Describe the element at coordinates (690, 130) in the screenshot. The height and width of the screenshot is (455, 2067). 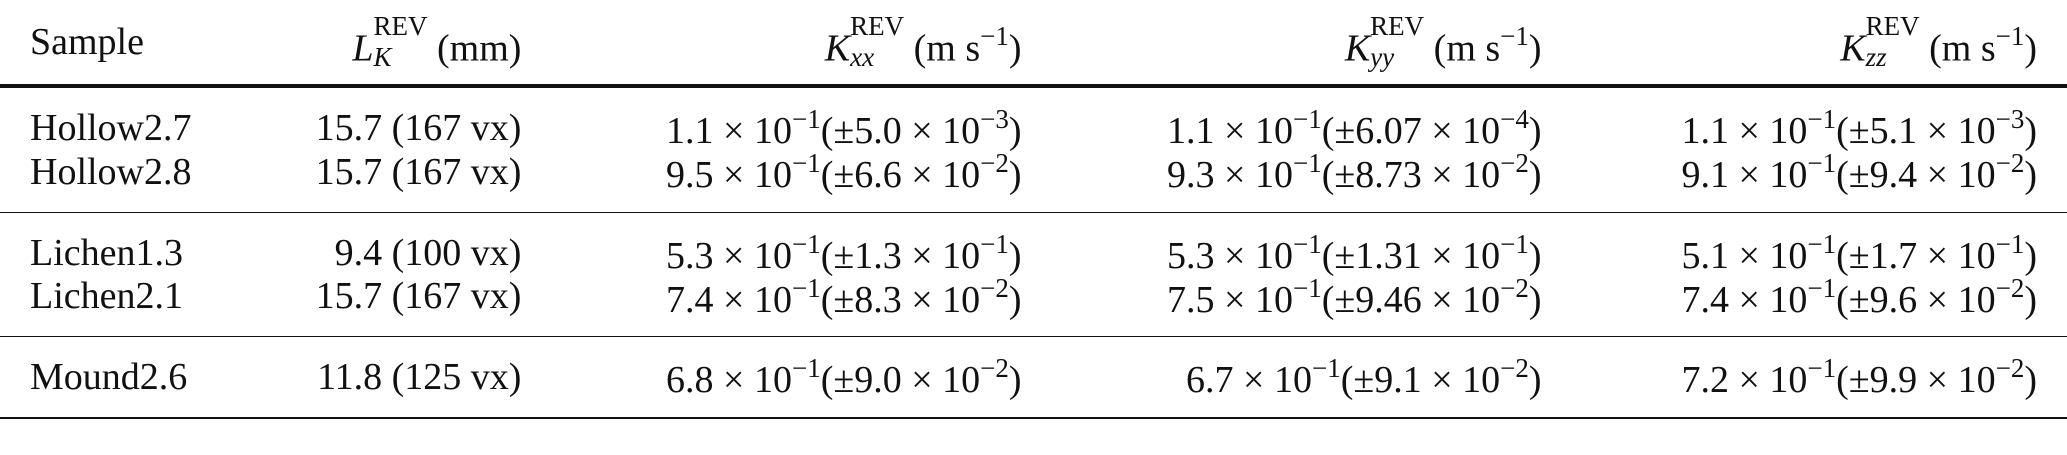
I see `kxx-mantissa: 1.1` at that location.